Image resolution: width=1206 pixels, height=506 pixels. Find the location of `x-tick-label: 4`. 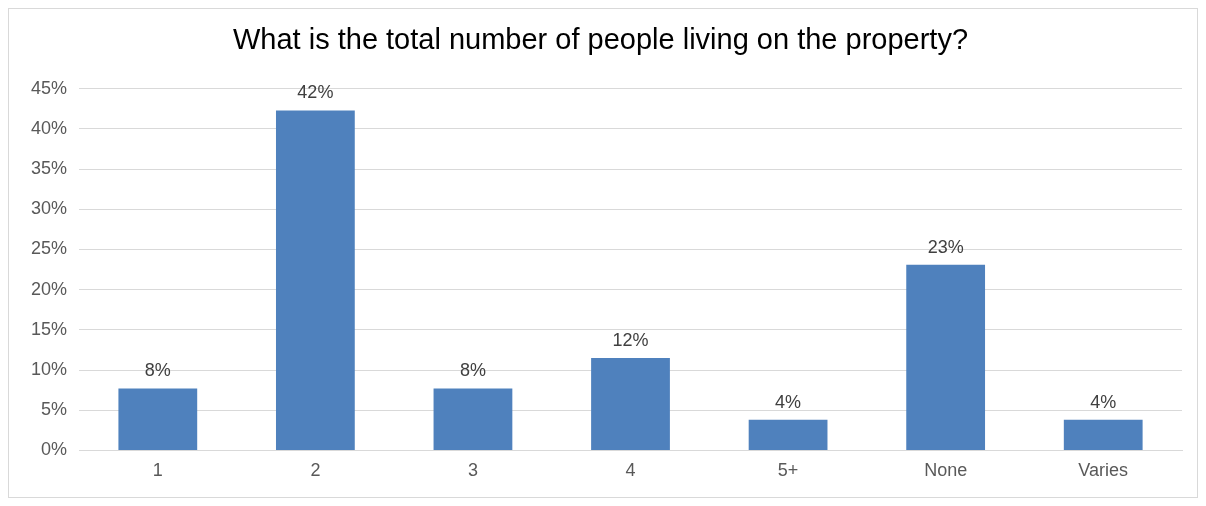

x-tick-label: 4 is located at coordinates (630, 470).